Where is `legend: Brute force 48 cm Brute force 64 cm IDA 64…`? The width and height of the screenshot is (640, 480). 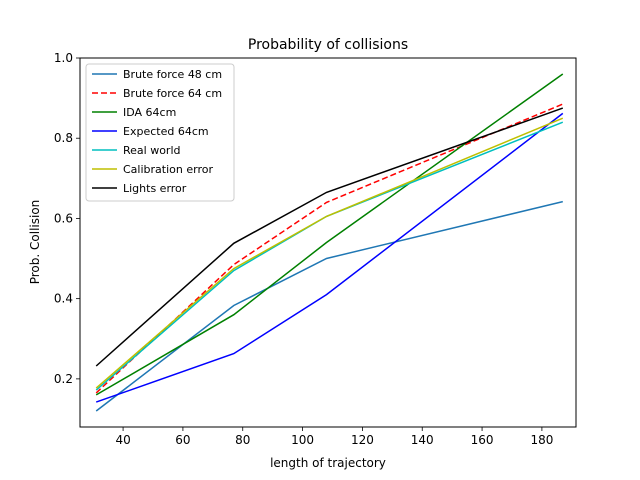 legend: Brute force 48 cm Brute force 64 cm IDA 64… is located at coordinates (160, 132).